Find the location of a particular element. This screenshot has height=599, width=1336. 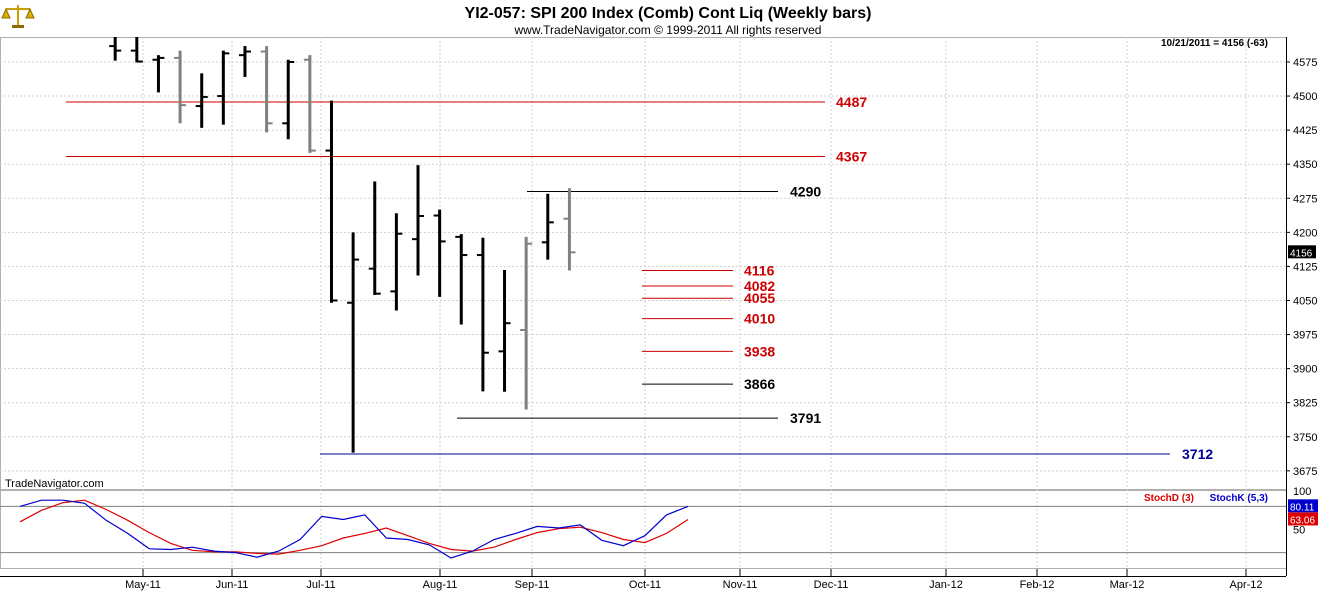

stoch-tick-label: 100 is located at coordinates (1302, 492).